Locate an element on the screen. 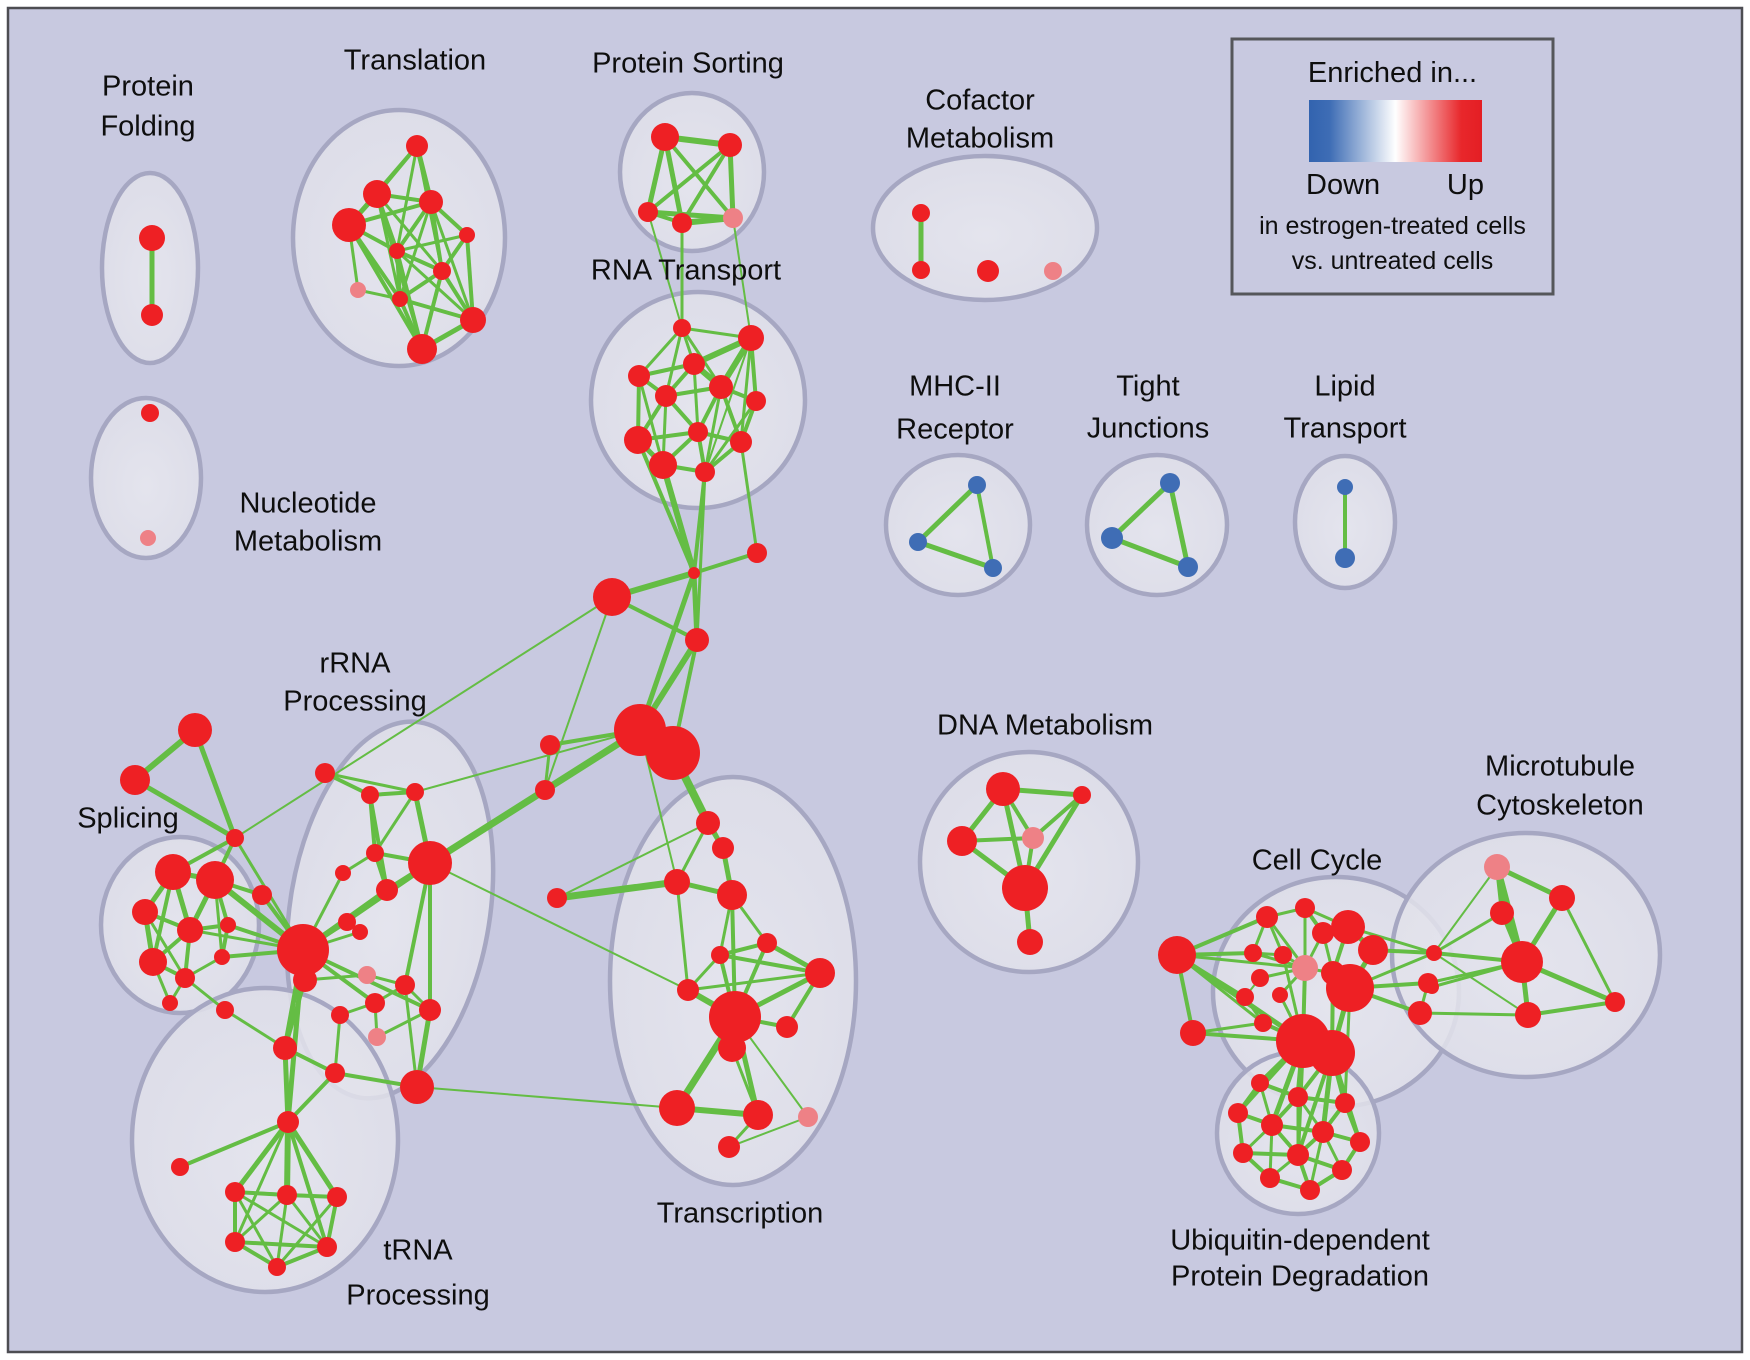 This screenshot has width=1750, height=1360. edge-PS5-R2 is located at coordinates (742, 278).